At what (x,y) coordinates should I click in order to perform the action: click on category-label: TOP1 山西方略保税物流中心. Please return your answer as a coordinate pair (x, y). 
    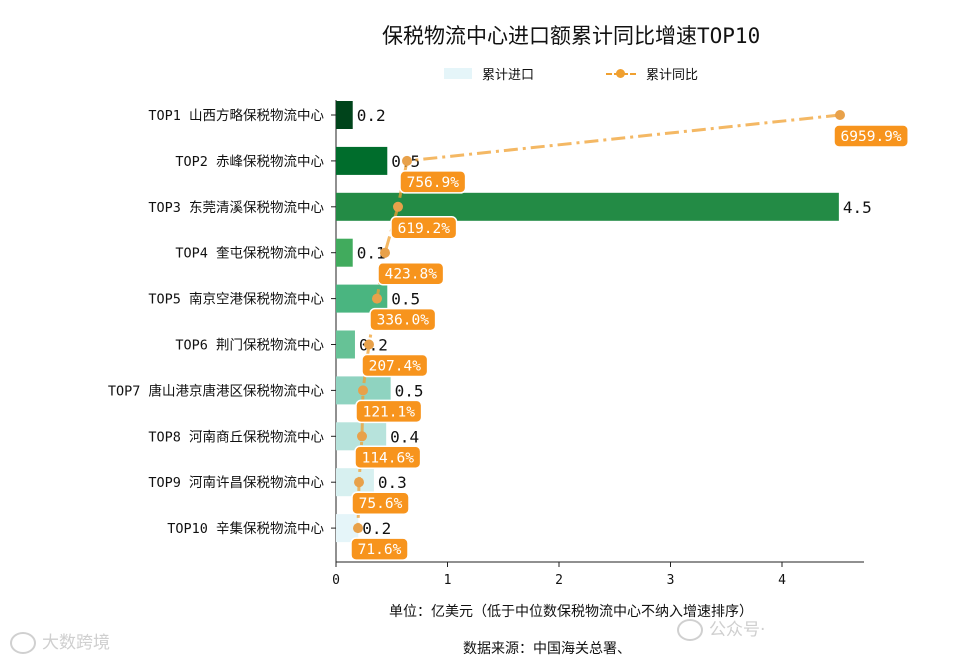
    Looking at the image, I should click on (236, 116).